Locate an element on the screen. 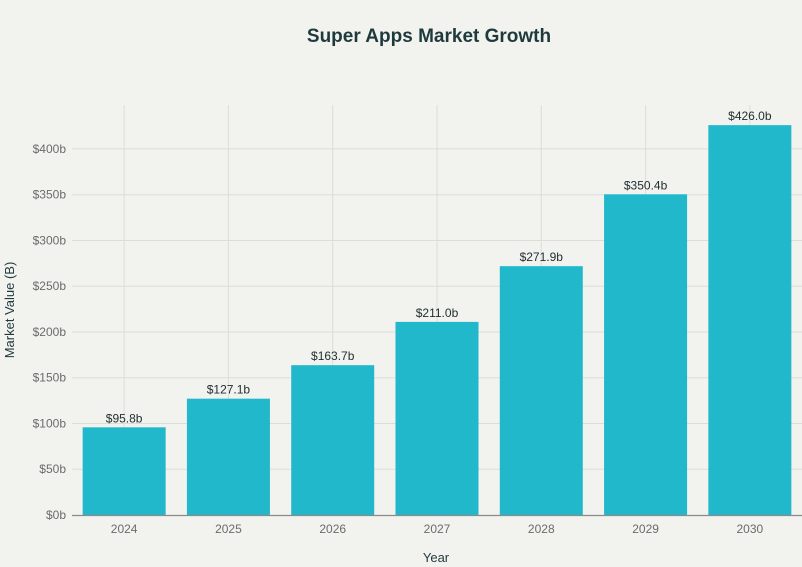 This screenshot has height=567, width=802. bar-2025 is located at coordinates (228, 456).